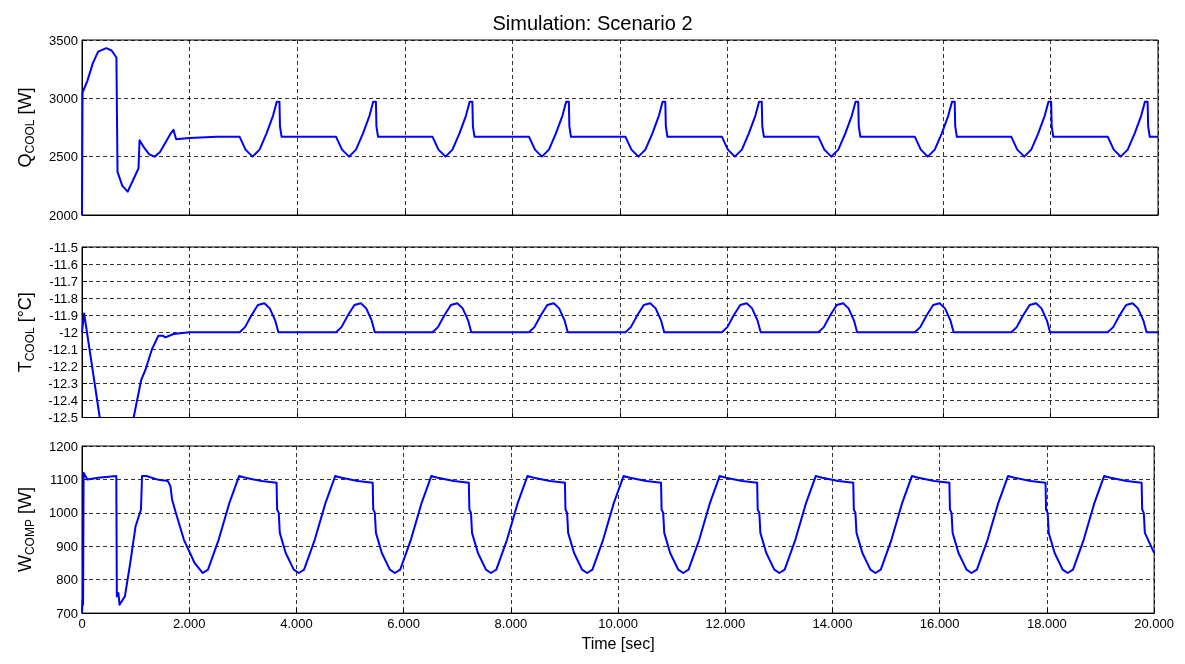 This screenshot has height=664, width=1185. Describe the element at coordinates (832, 624) in the screenshot. I see `x-tick-label: 14.000` at that location.